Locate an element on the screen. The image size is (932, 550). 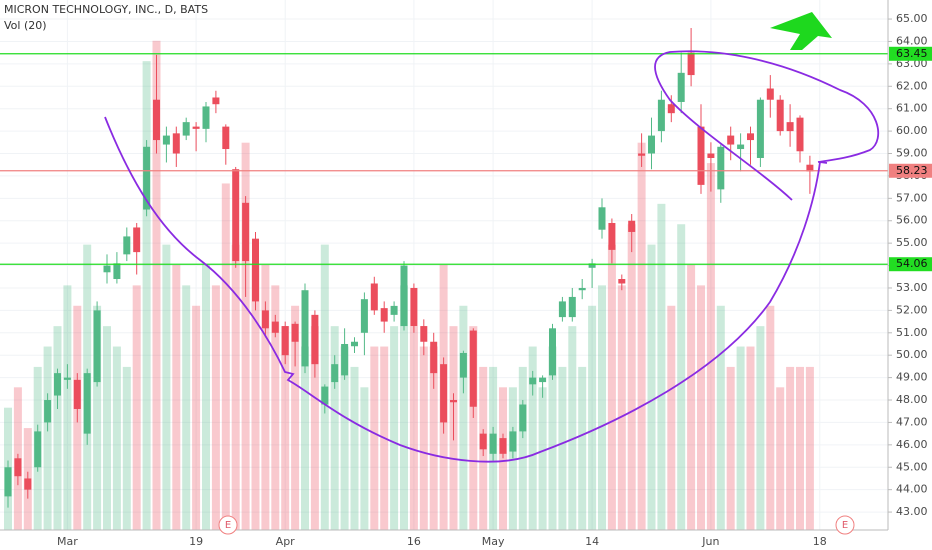
y-tick-label: 46.00 is located at coordinates (912, 444).